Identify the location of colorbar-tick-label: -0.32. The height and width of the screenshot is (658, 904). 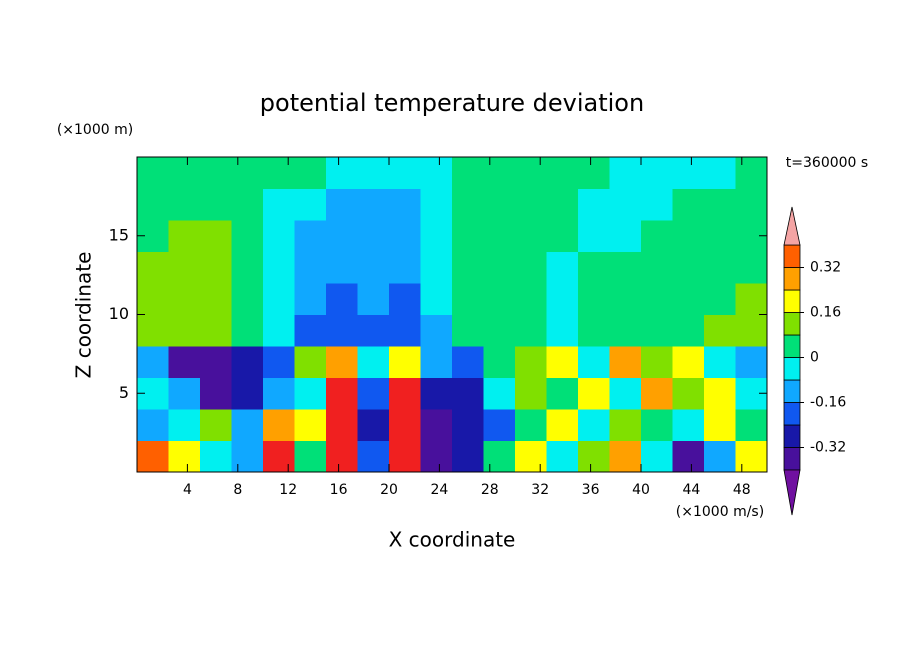
(828, 448).